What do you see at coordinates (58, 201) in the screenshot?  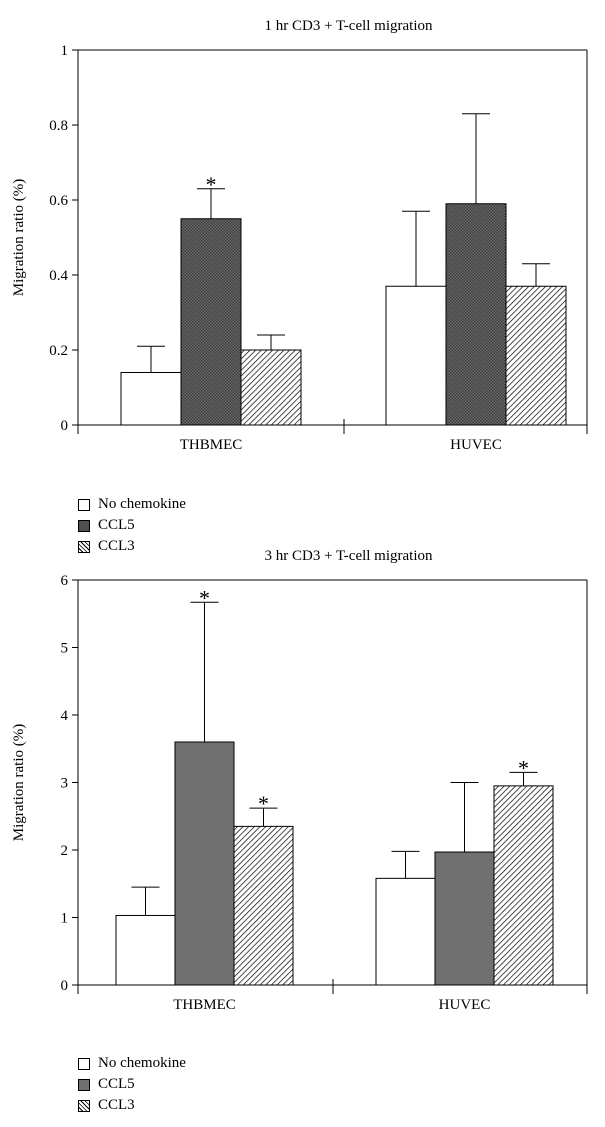 I see `y-tick-label: 0.6` at bounding box center [58, 201].